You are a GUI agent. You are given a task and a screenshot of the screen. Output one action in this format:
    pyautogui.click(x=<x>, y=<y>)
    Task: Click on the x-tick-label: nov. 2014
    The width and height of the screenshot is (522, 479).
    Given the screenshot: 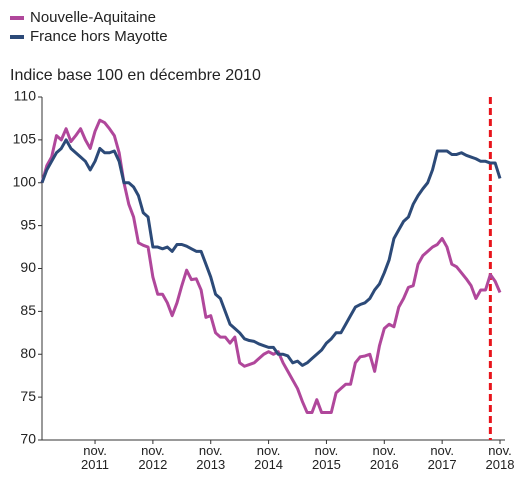 What is the action you would take?
    pyautogui.click(x=269, y=457)
    